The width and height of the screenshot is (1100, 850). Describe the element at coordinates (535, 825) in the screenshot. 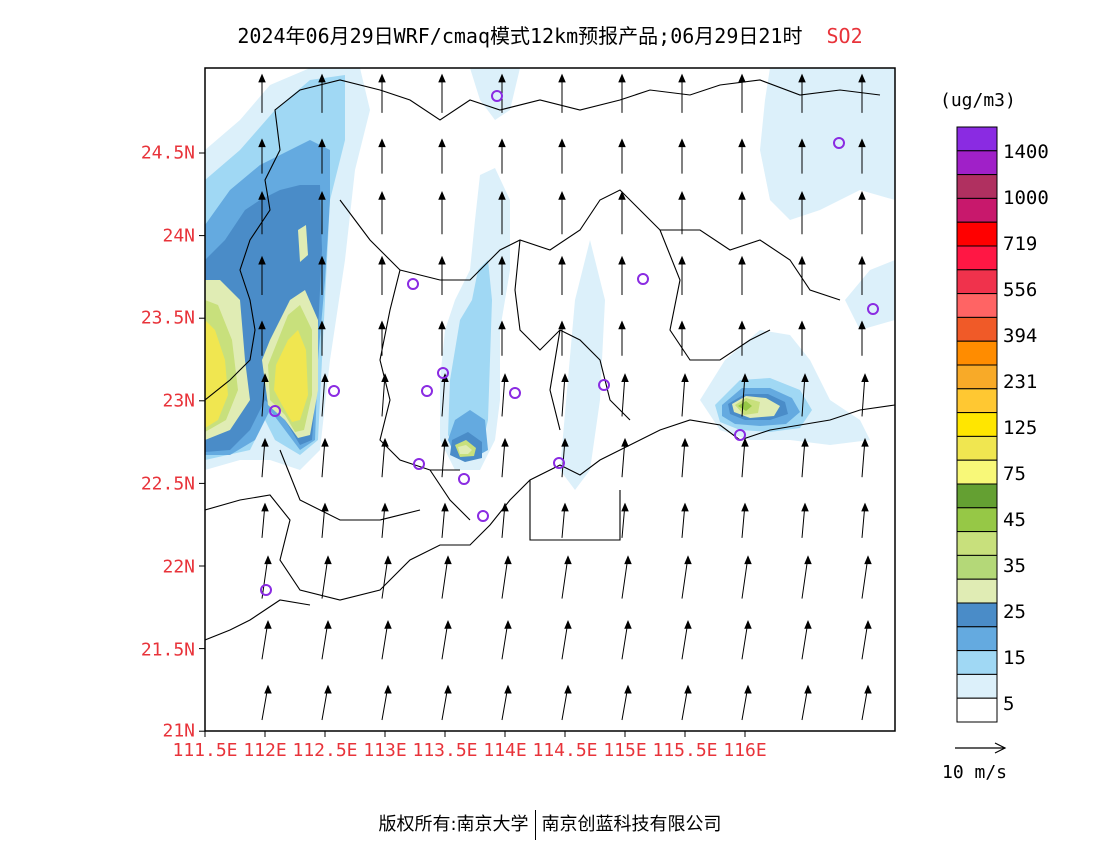

I see `footer-divider` at that location.